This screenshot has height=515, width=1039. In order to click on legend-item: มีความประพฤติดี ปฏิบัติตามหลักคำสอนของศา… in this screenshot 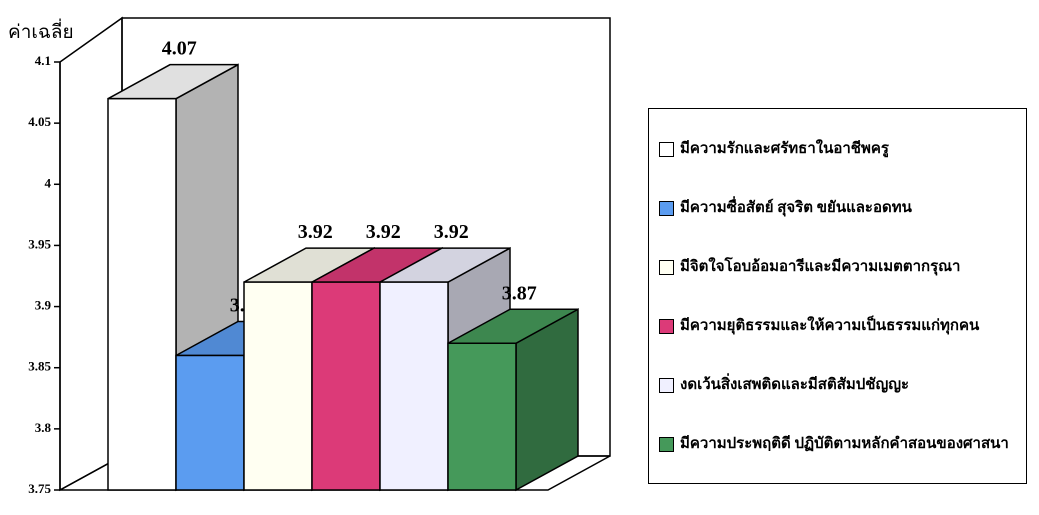, I will do `click(837, 444)`.